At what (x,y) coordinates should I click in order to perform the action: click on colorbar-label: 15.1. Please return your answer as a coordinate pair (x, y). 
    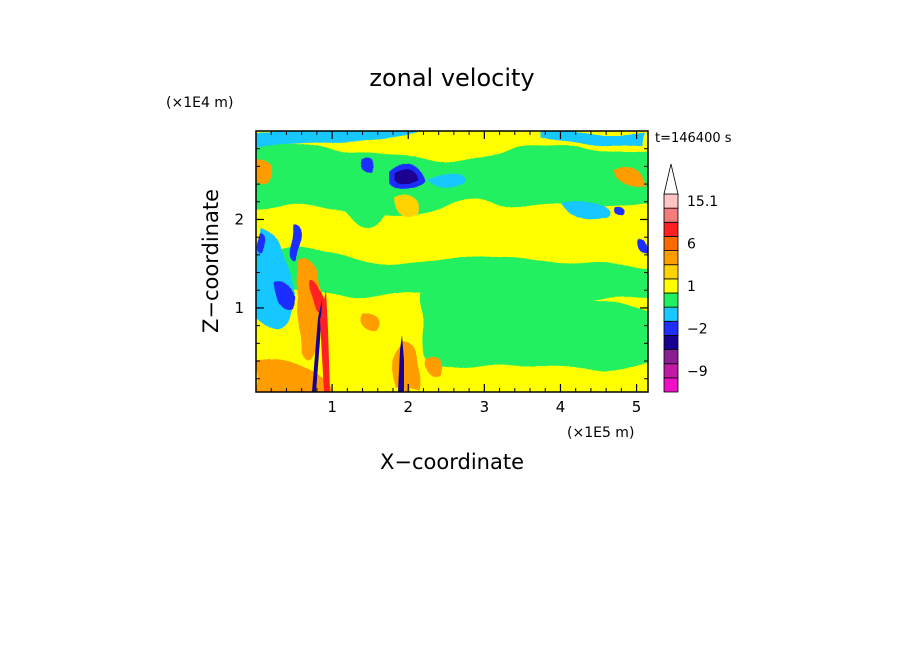
    Looking at the image, I should click on (702, 202).